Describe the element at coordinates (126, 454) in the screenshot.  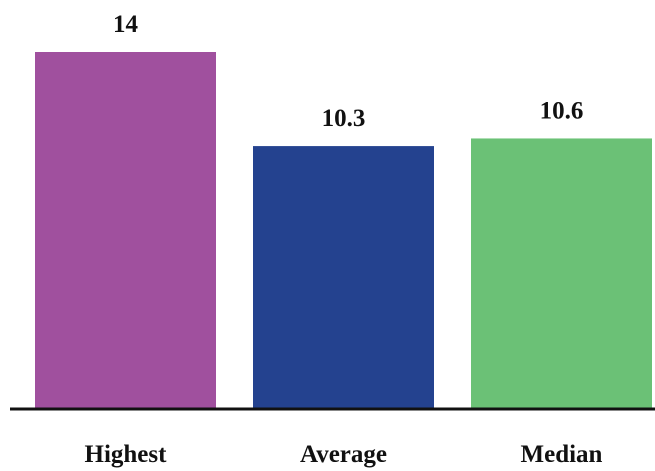
I see `category-label-highest: Highest` at that location.